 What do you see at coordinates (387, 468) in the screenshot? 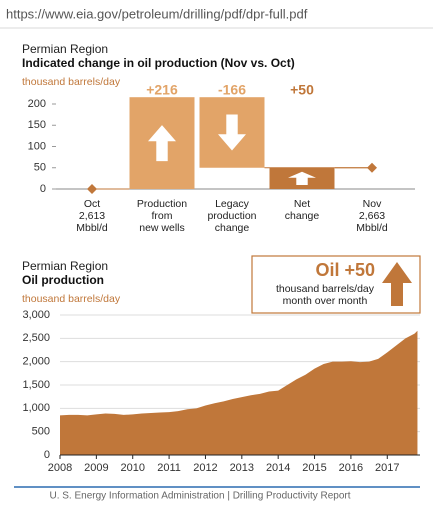
I see `x-tick-label: 2017` at bounding box center [387, 468].